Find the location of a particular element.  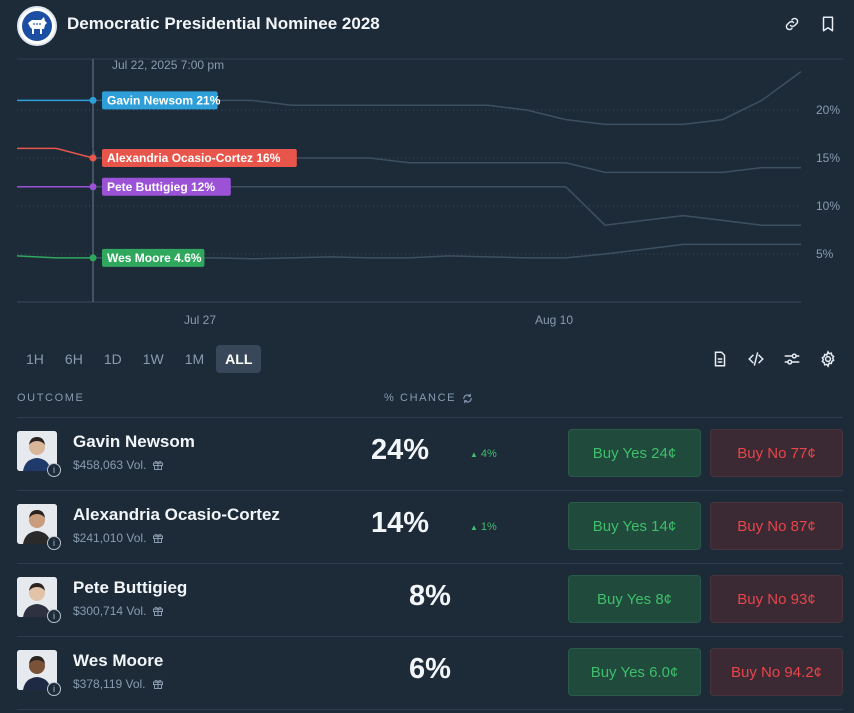

buy-no-button: Buy No 87¢ is located at coordinates (776, 526).